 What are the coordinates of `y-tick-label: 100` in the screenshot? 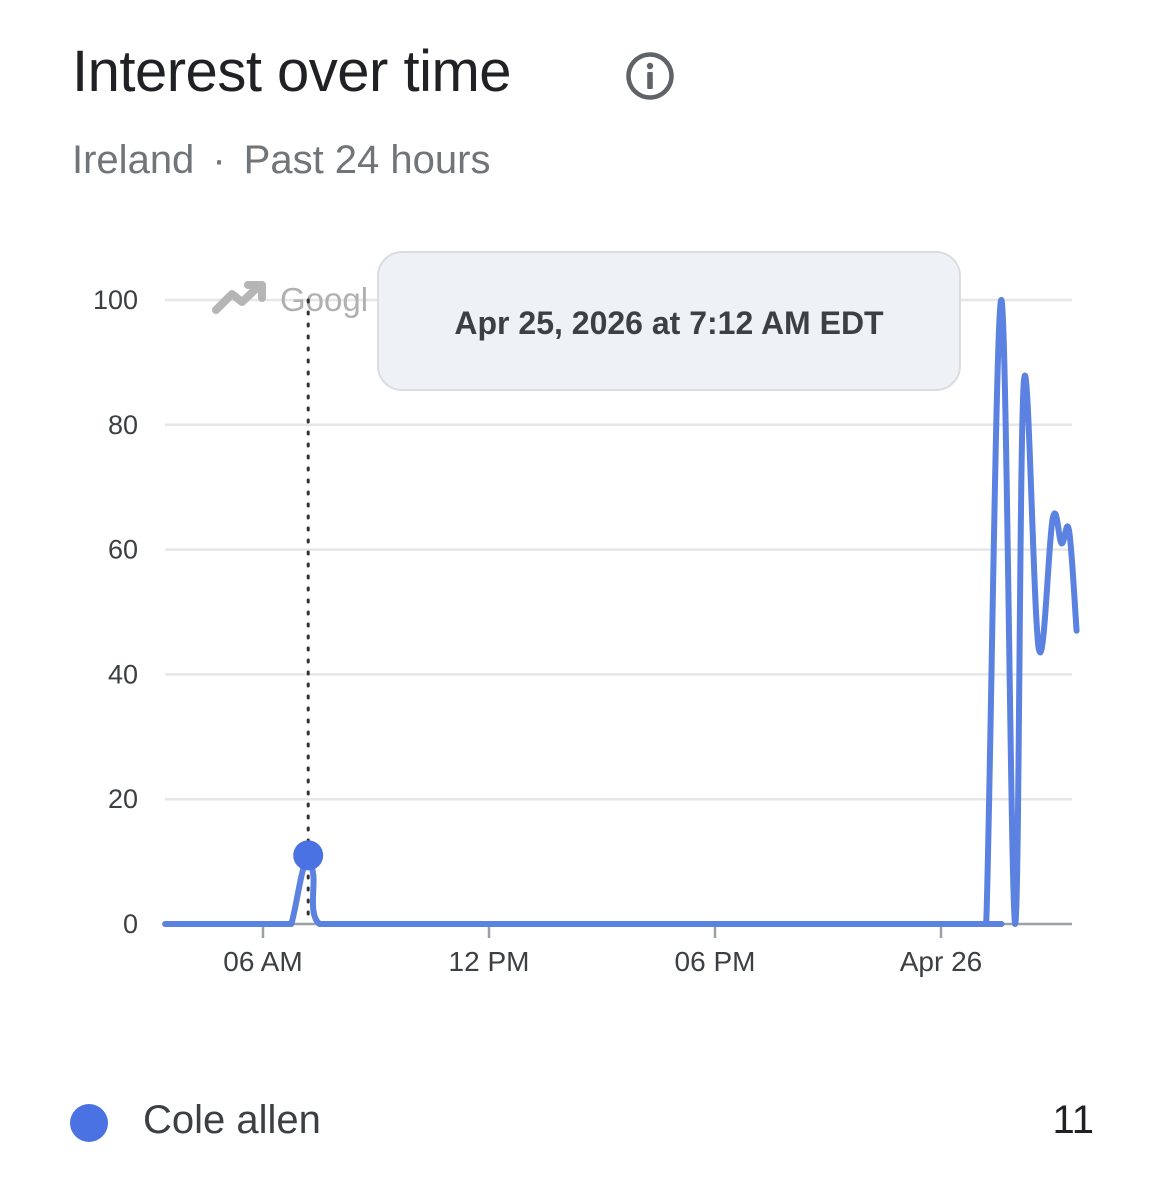 It's located at (115, 300).